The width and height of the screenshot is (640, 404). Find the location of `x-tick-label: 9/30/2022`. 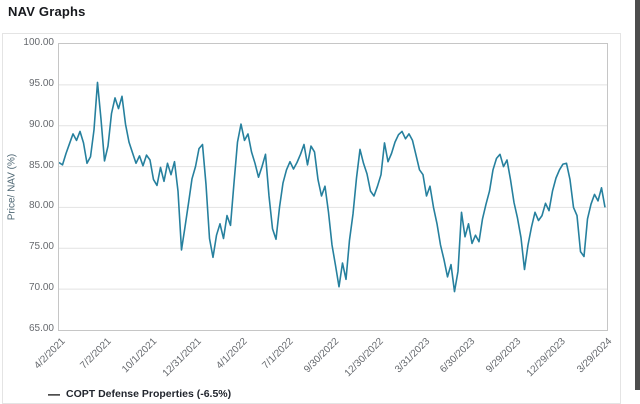

x-tick-label: 9/30/2022 is located at coordinates (321, 356).